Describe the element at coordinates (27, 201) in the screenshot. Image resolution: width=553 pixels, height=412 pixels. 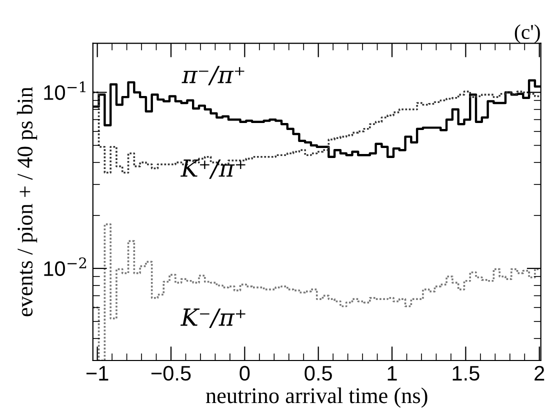
I see `y-axis-title: events / pion + / 40 ps bin` at that location.